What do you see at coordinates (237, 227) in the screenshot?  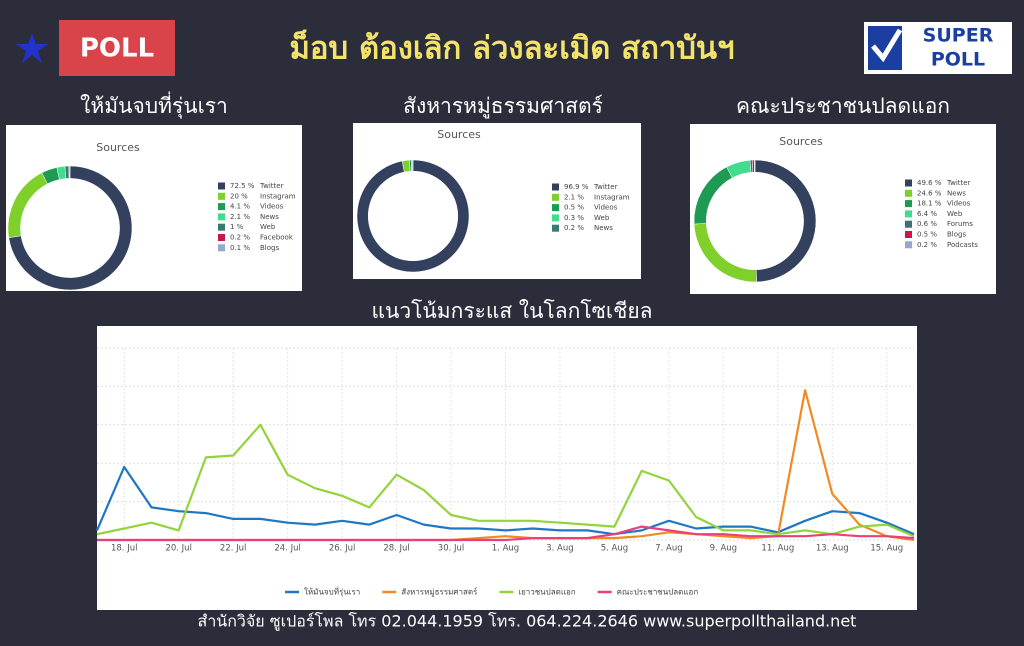 I see `legend-value: 1 %` at bounding box center [237, 227].